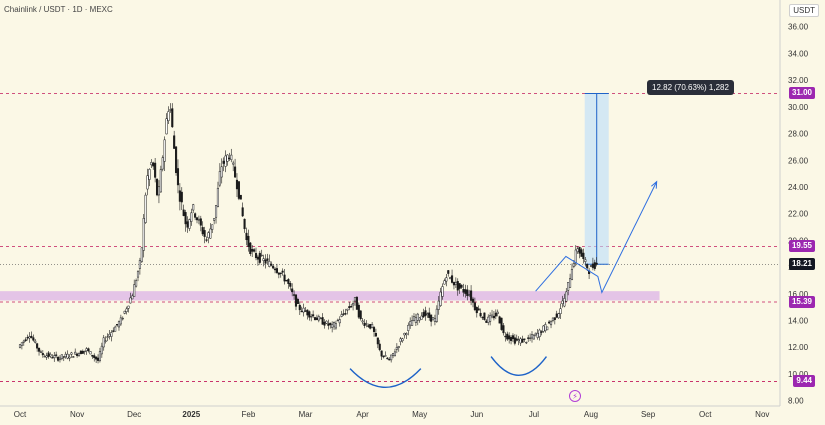 The width and height of the screenshot is (825, 425). Describe the element at coordinates (575, 396) in the screenshot. I see `flash-icon: ⚡` at that location.